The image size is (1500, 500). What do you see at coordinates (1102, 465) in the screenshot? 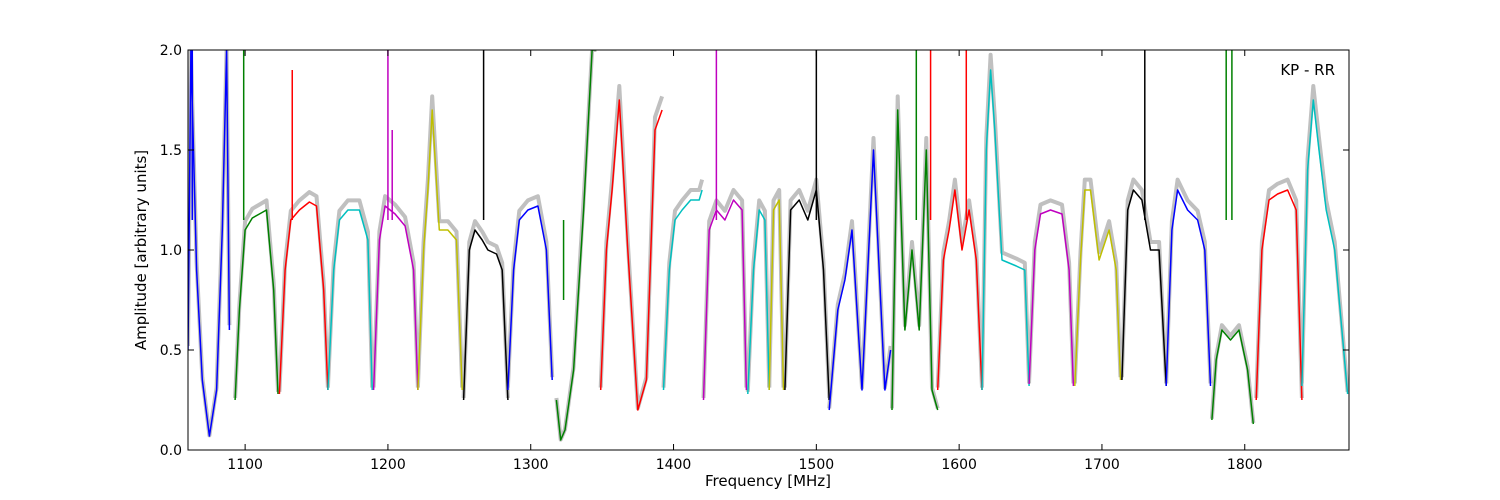
I see `x-tick-label: 1700` at bounding box center [1102, 465].